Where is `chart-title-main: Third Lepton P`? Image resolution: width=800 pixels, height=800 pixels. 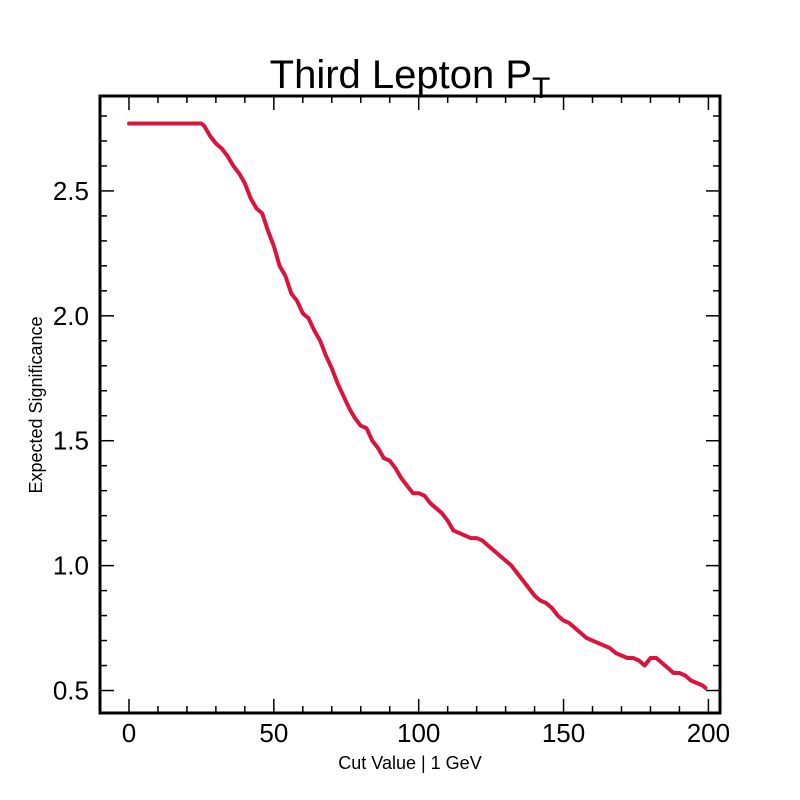 chart-title-main: Third Lepton P is located at coordinates (401, 75).